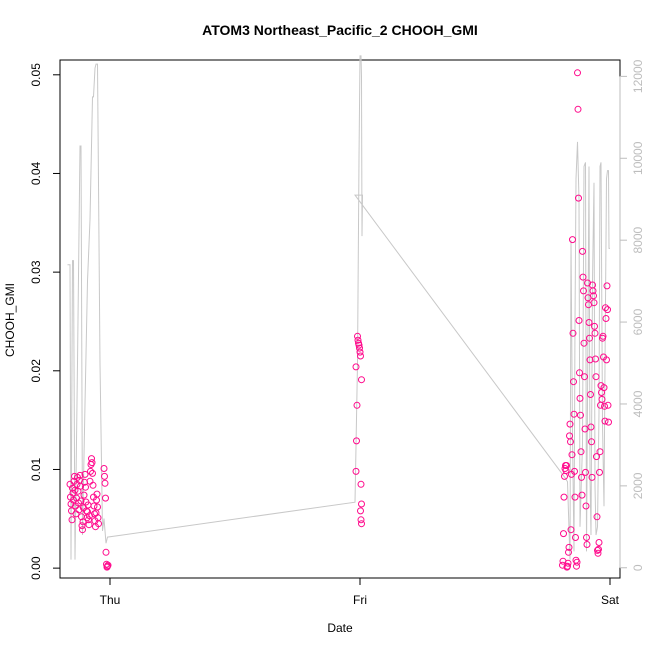 The height and width of the screenshot is (650, 650). Describe the element at coordinates (36, 75) in the screenshot. I see `y-tick-label: 0.05` at that location.